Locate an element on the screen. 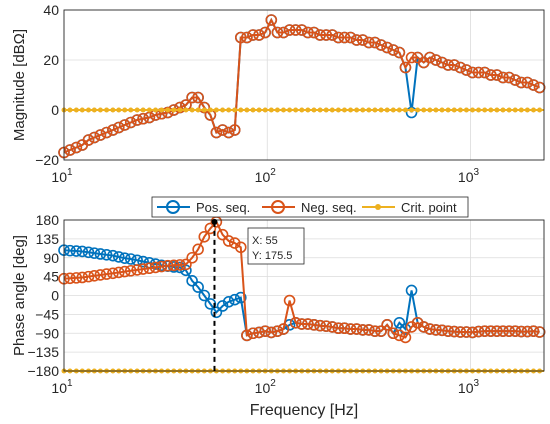 This screenshot has width=550, height=424. y-tick-label: −90 is located at coordinates (47, 333).